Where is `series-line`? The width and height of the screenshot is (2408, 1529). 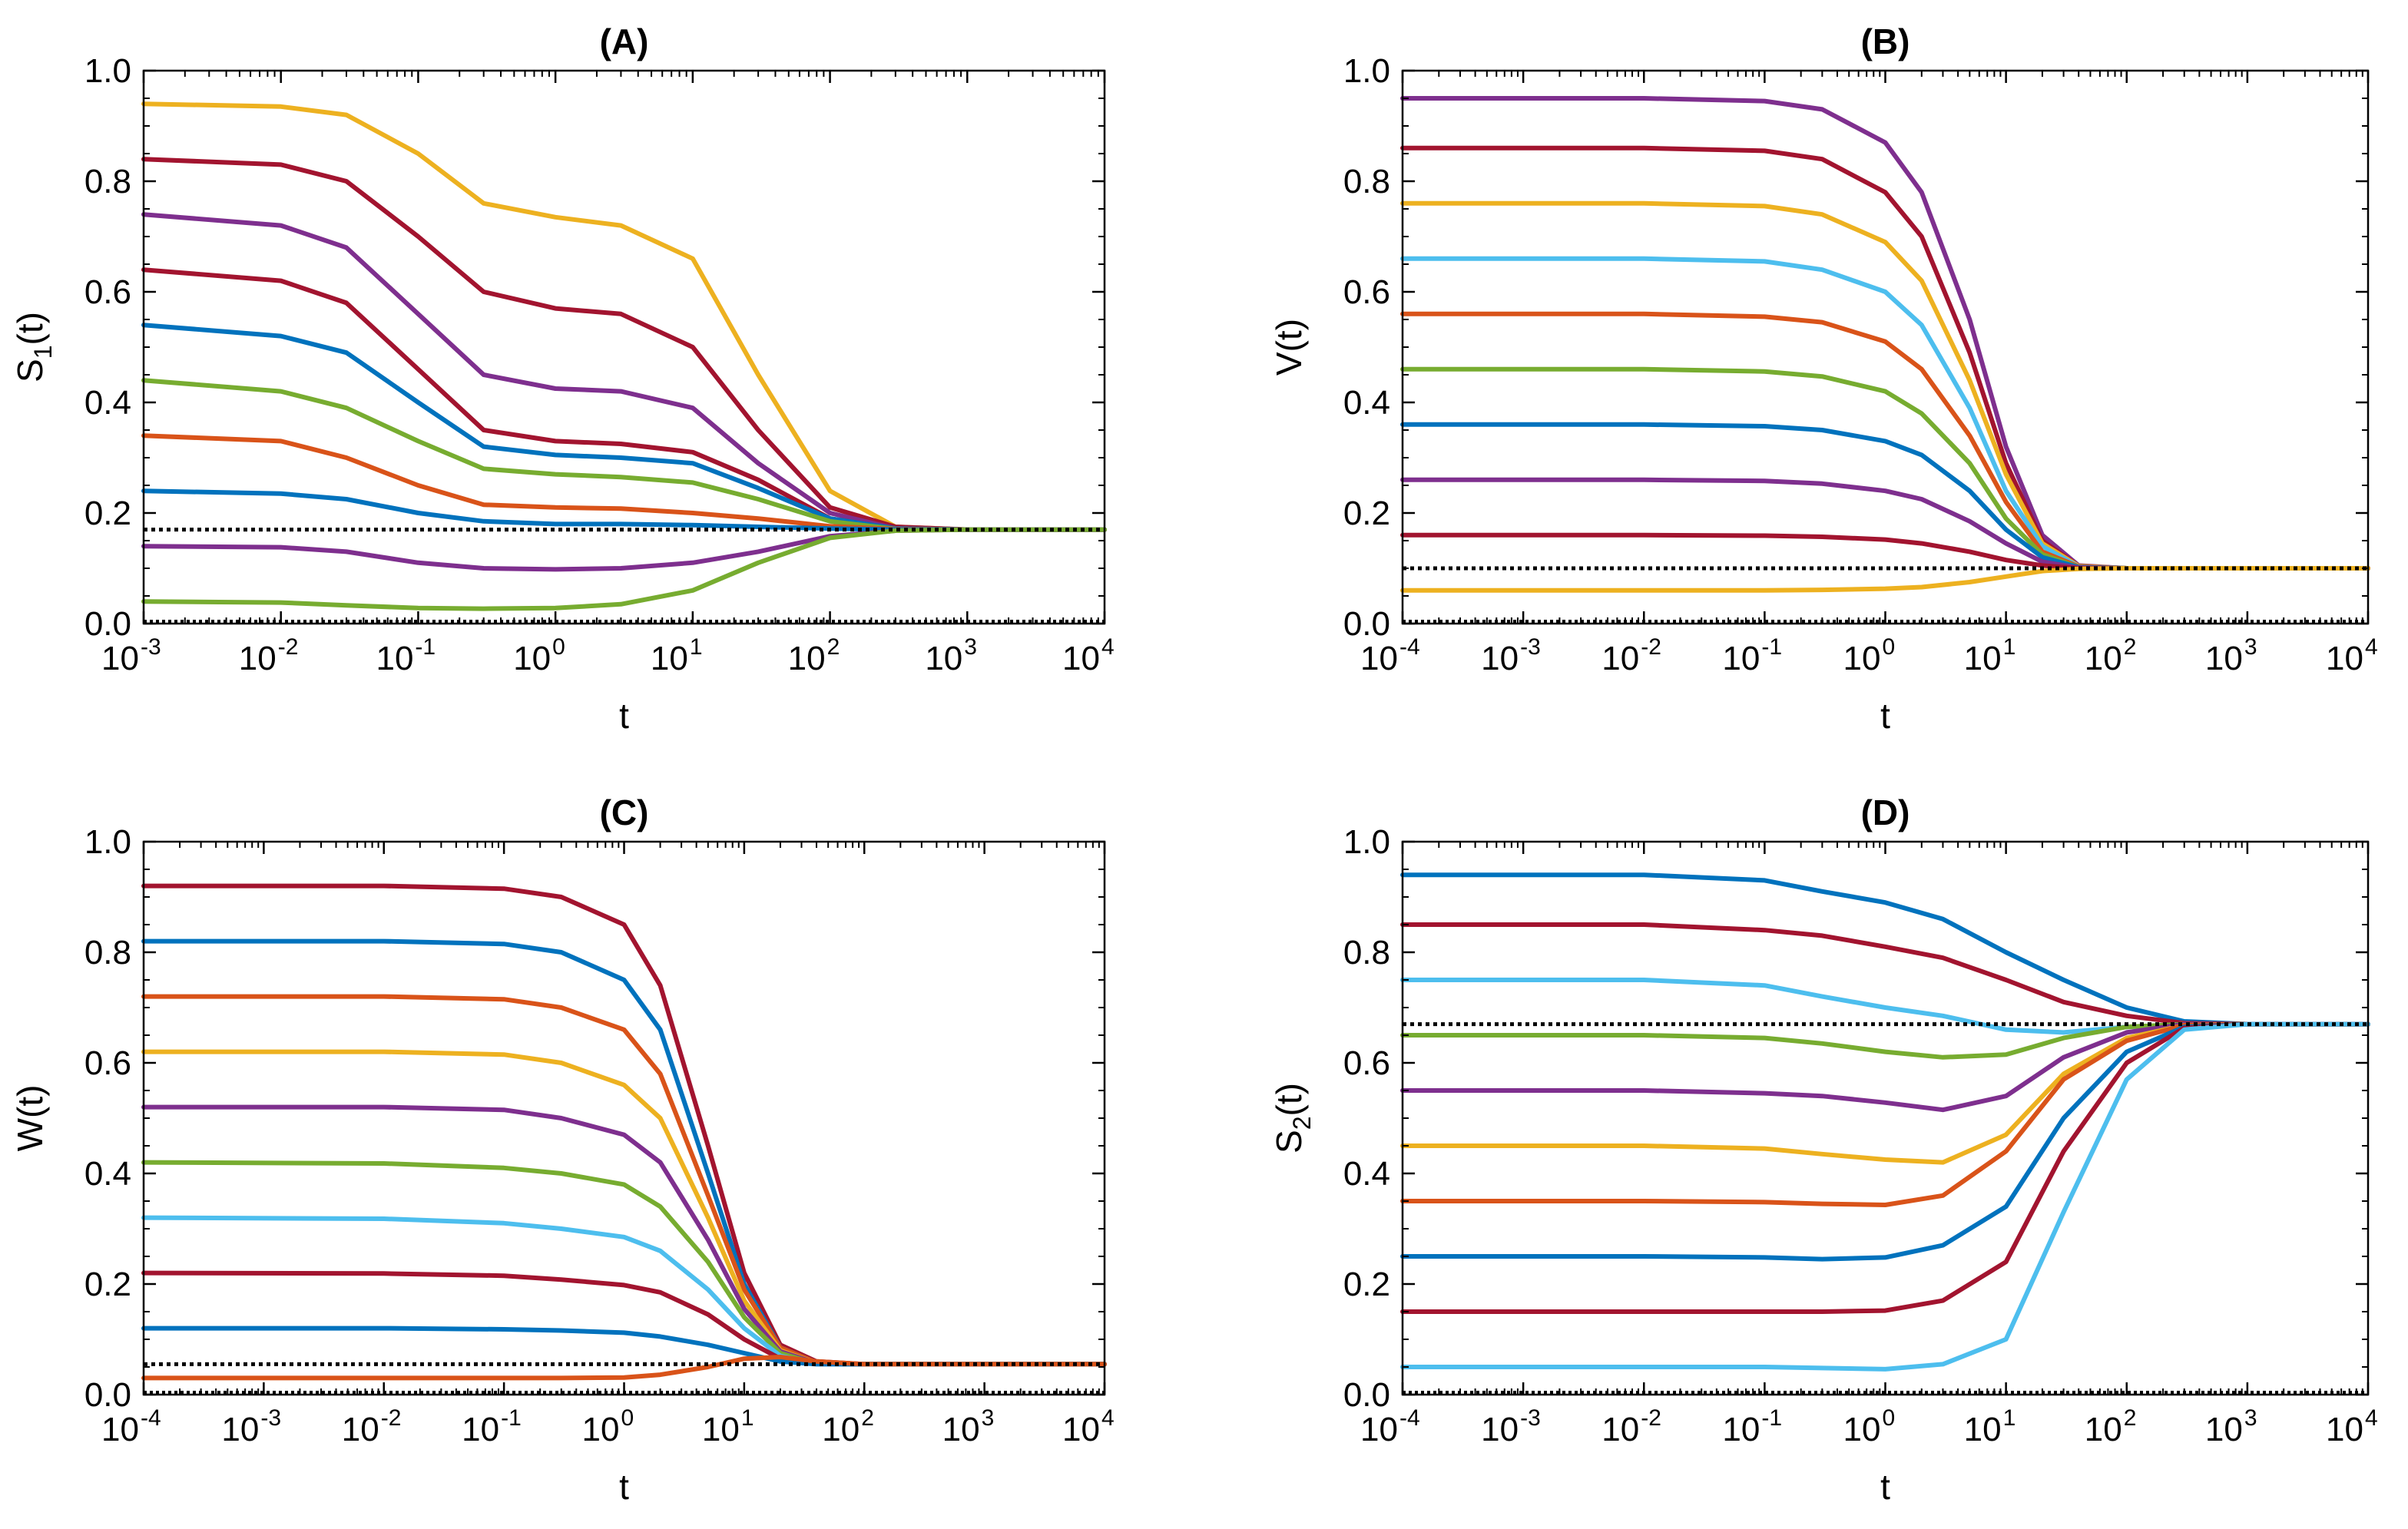 series-line is located at coordinates (624, 1368).